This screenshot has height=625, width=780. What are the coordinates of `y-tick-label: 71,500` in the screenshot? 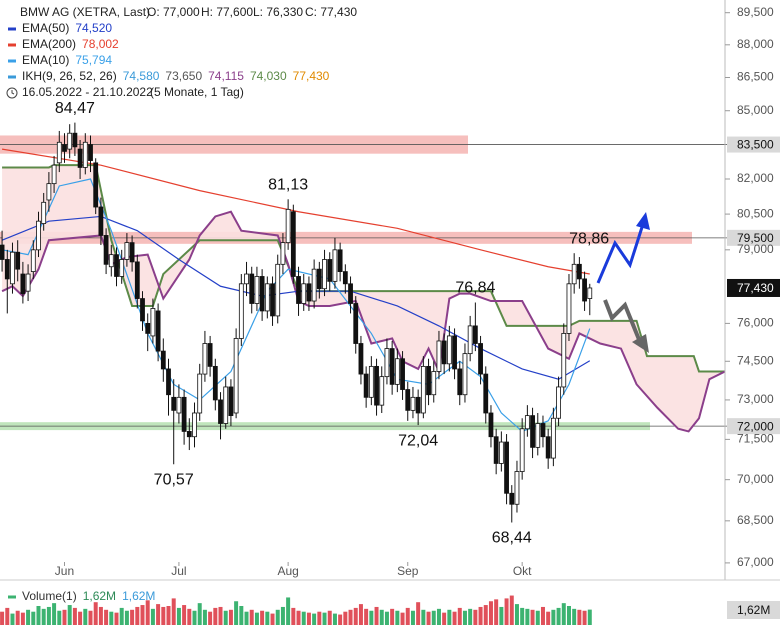 It's located at (755, 439).